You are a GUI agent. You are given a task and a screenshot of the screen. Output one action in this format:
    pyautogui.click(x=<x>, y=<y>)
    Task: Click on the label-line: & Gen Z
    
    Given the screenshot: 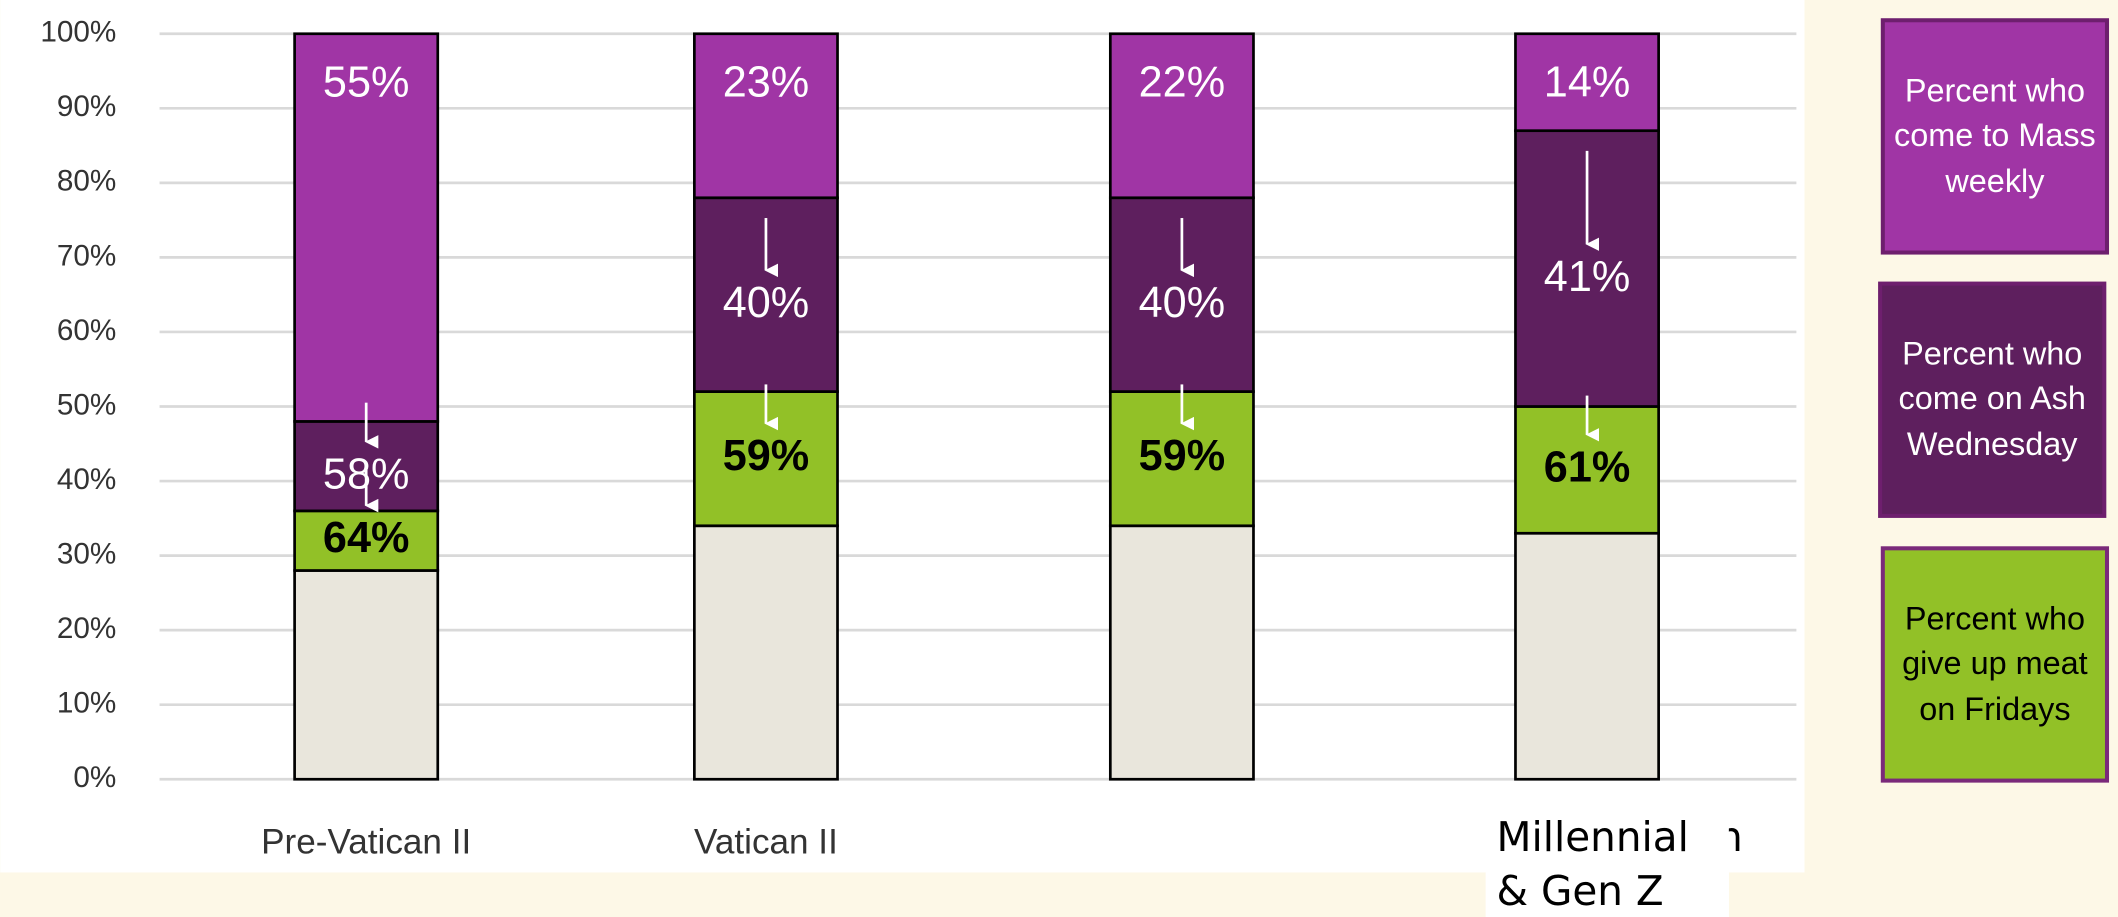 What is the action you would take?
    pyautogui.click(x=1580, y=891)
    